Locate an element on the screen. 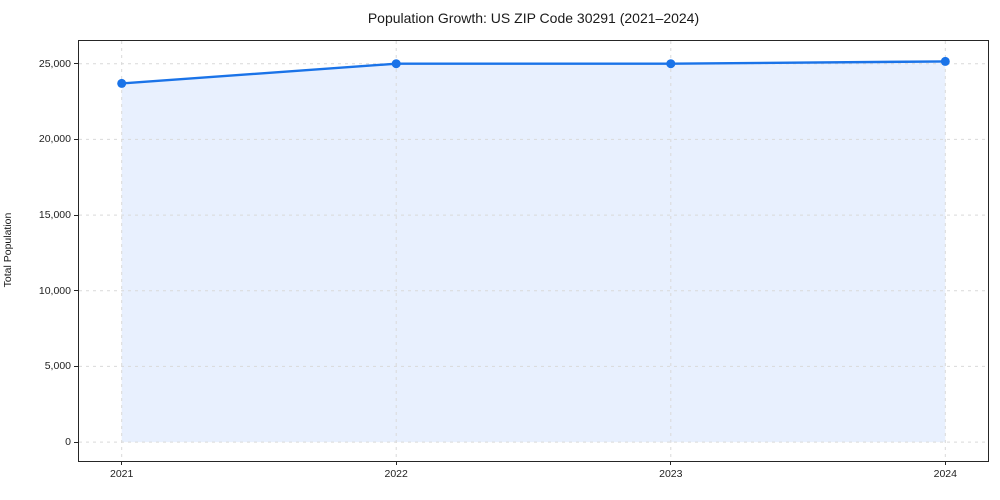 The width and height of the screenshot is (1000, 500). x-tick-label: 2023 is located at coordinates (671, 474).